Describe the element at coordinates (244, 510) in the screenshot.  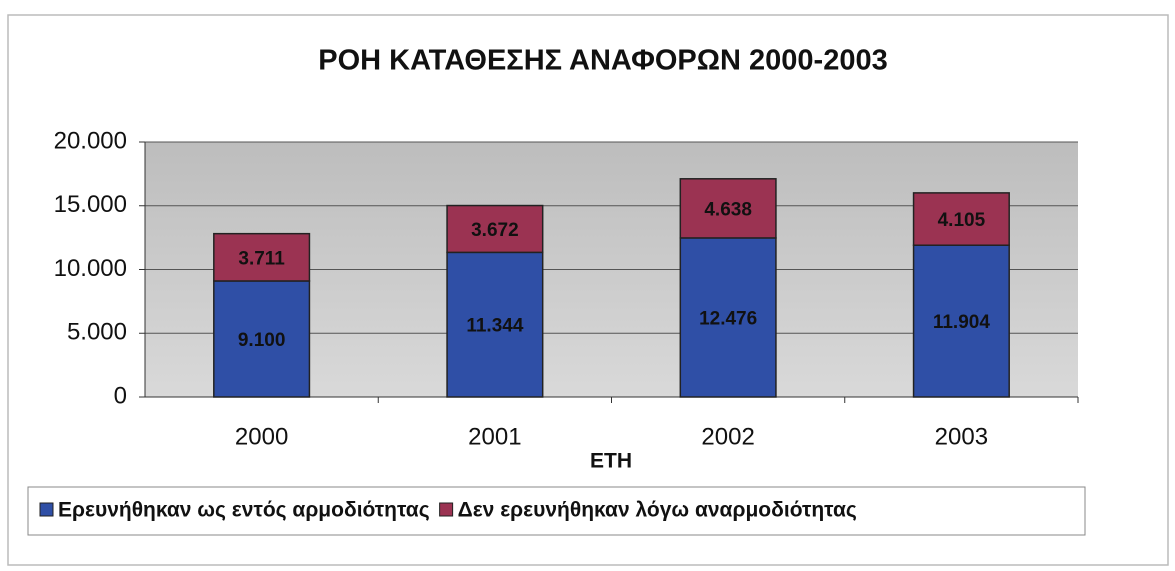
I see `legend-label: Ερευνήθηκαν ως εντός αρμοδιότητας` at that location.